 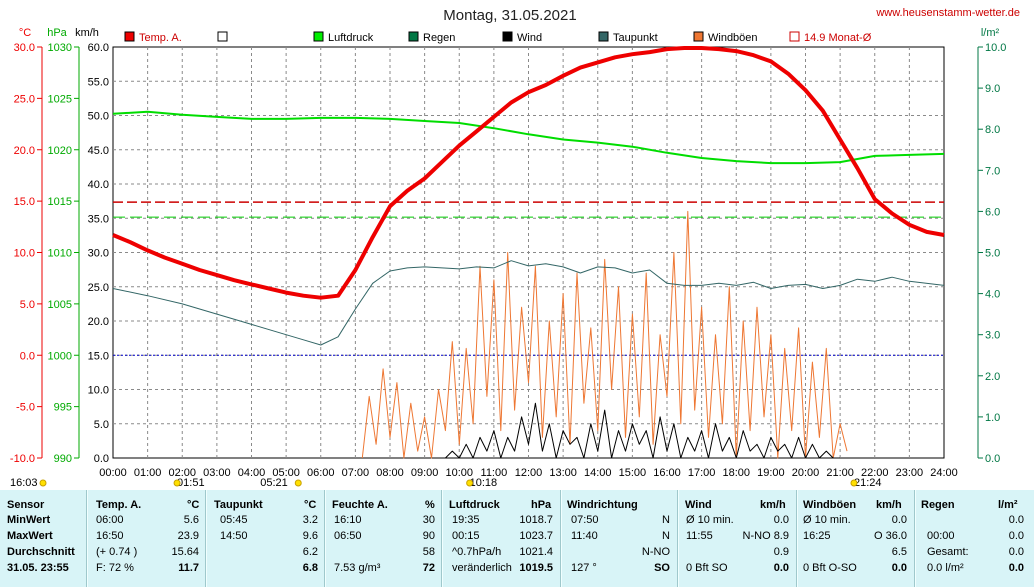 I want to click on table-cell-h1: 16:10, so click(x=348, y=520).